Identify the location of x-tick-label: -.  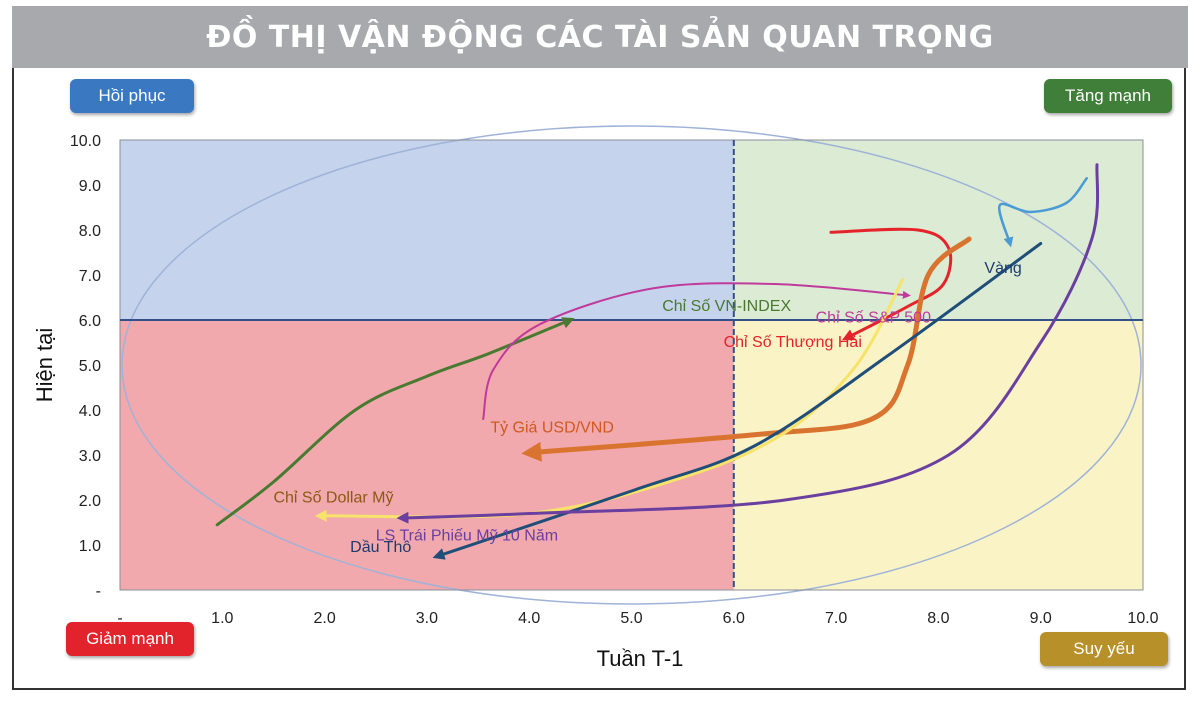
(119, 618).